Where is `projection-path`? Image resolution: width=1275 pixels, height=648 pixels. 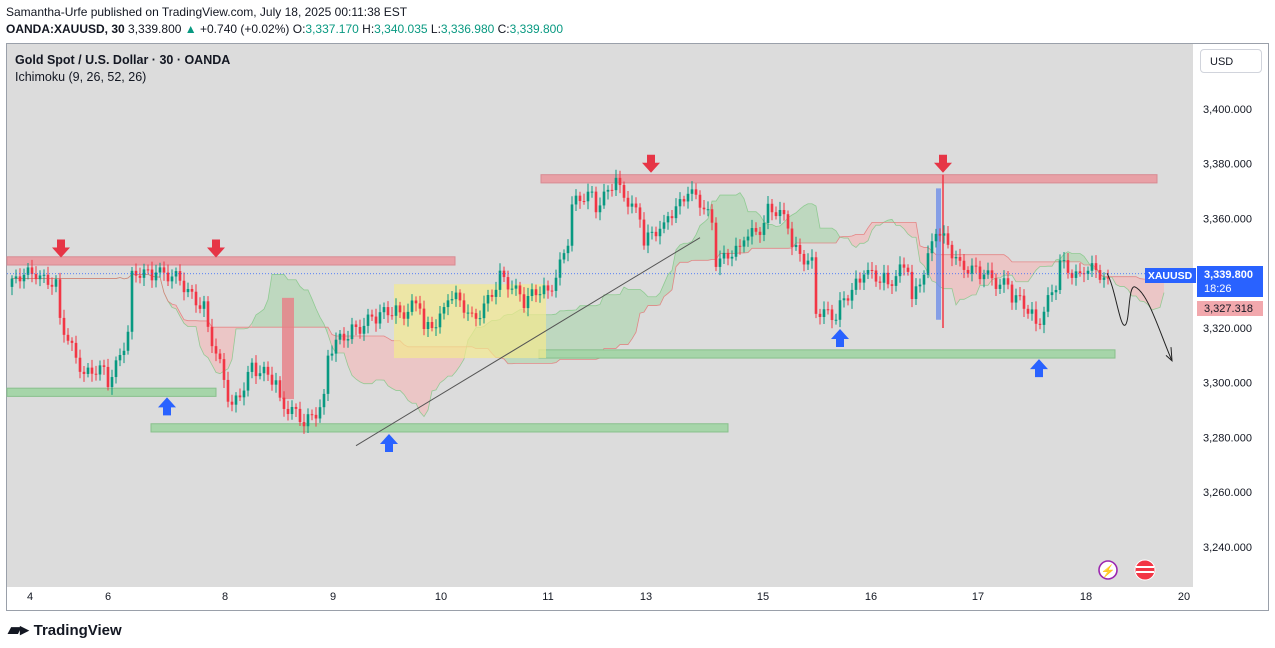 projection-path is located at coordinates (1139, 317).